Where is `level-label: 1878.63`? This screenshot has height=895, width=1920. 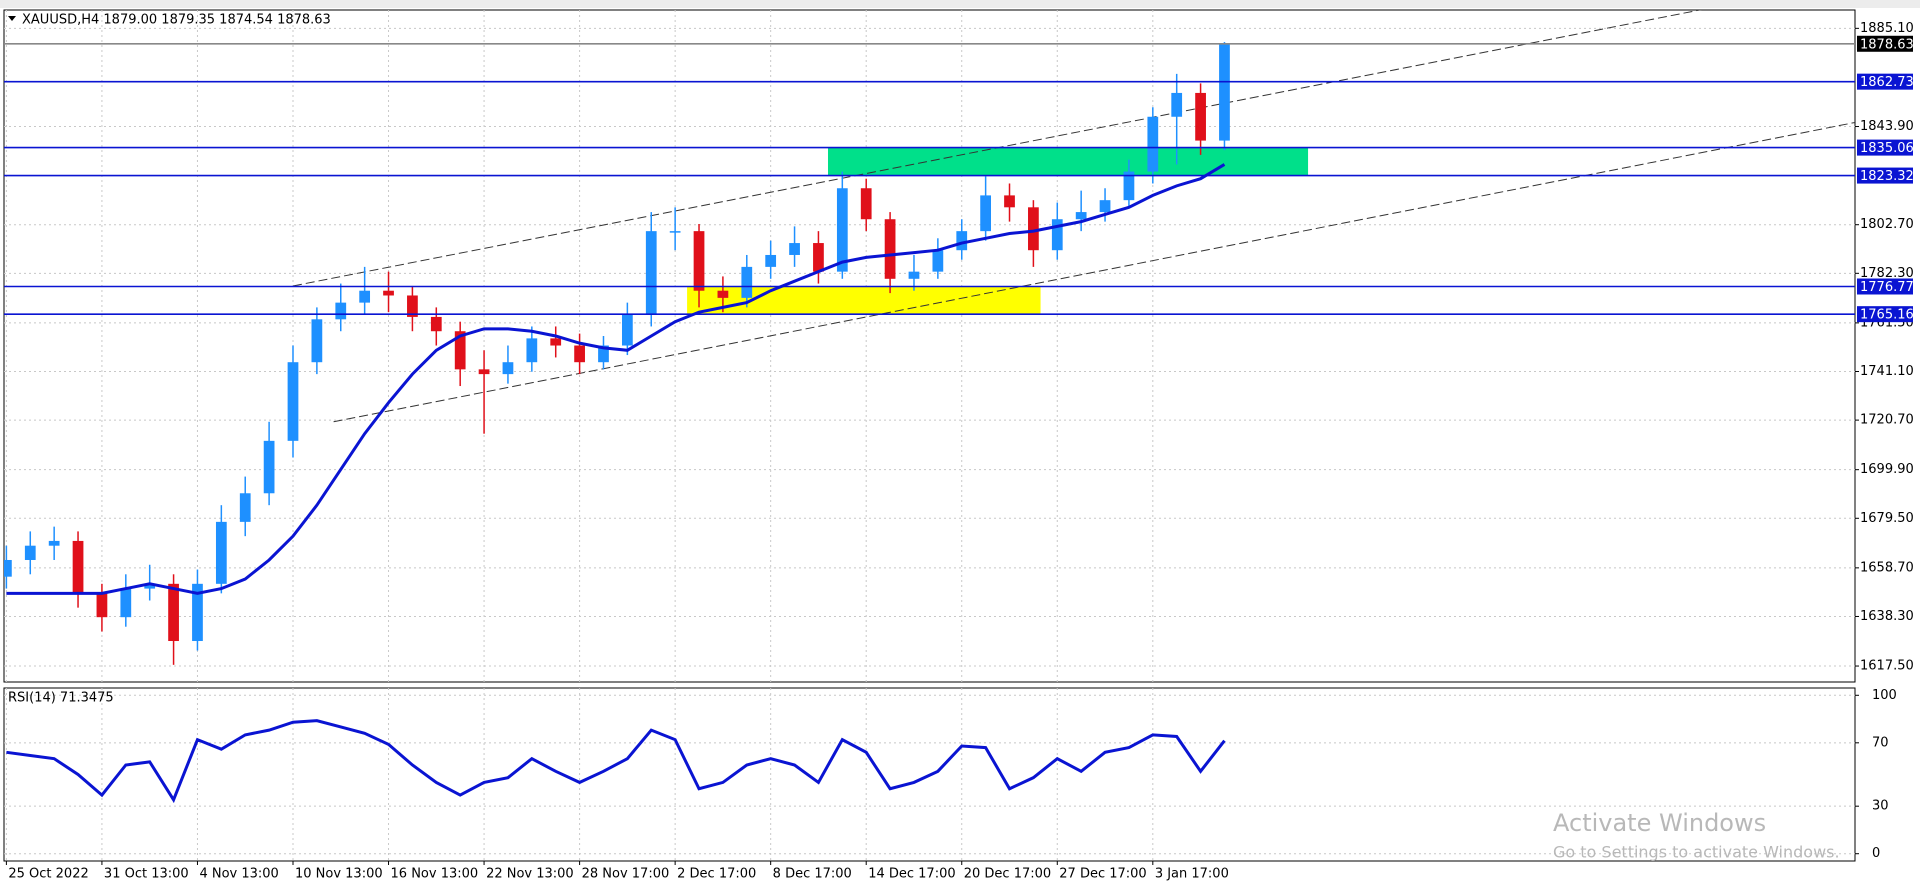 level-label: 1878.63 is located at coordinates (1887, 44).